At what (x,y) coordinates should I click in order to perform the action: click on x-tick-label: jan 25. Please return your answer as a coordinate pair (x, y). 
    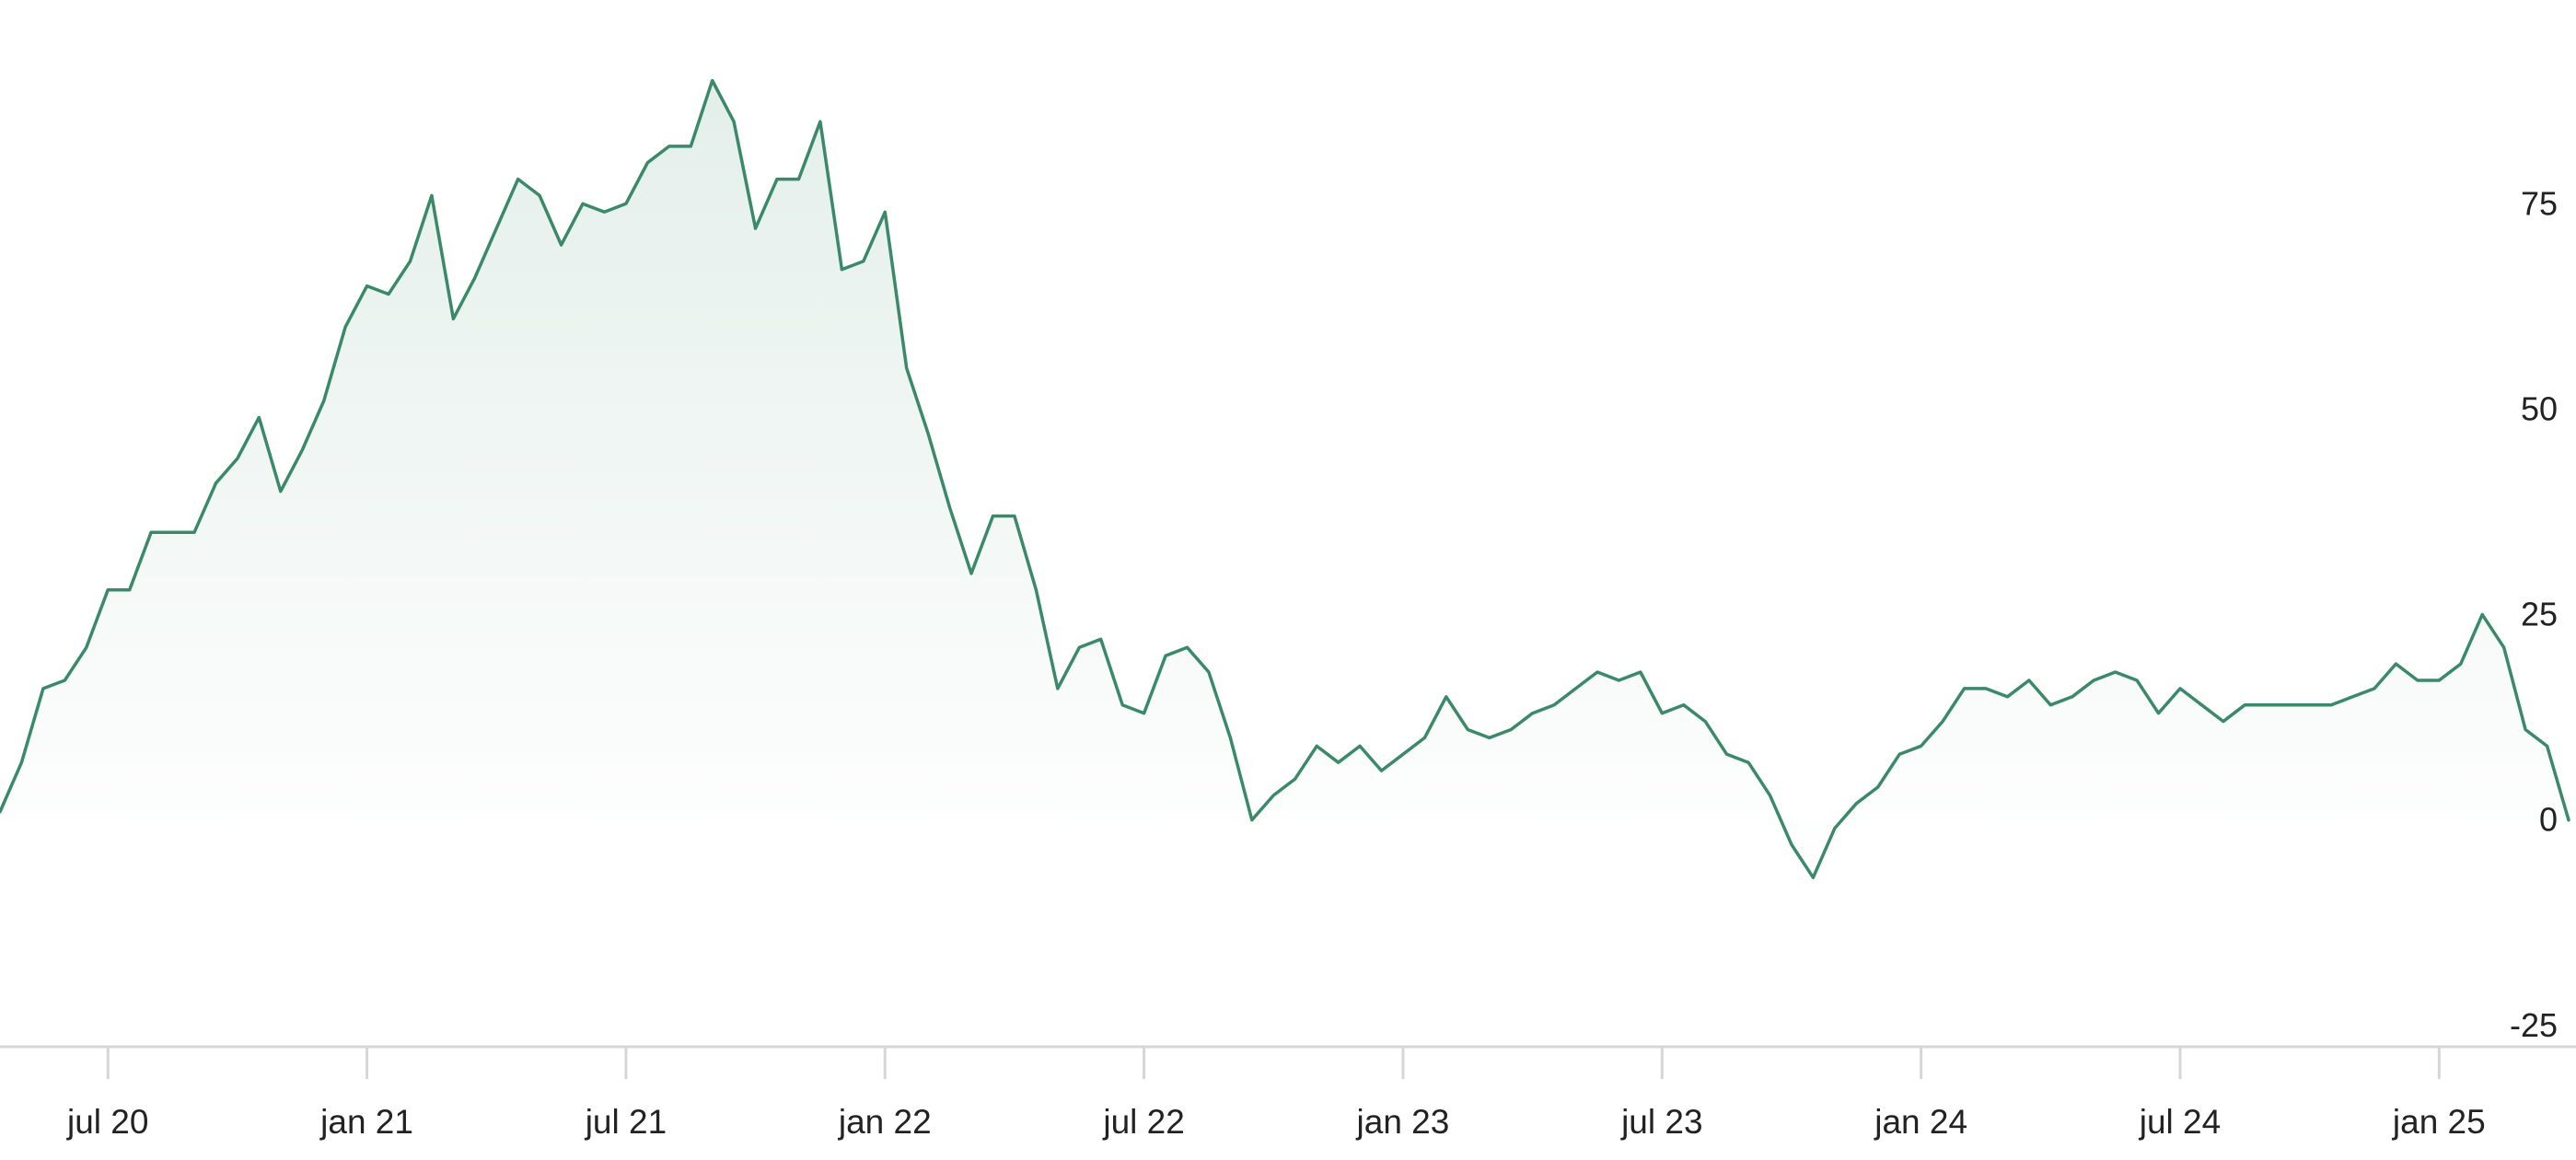
    Looking at the image, I should click on (2439, 1122).